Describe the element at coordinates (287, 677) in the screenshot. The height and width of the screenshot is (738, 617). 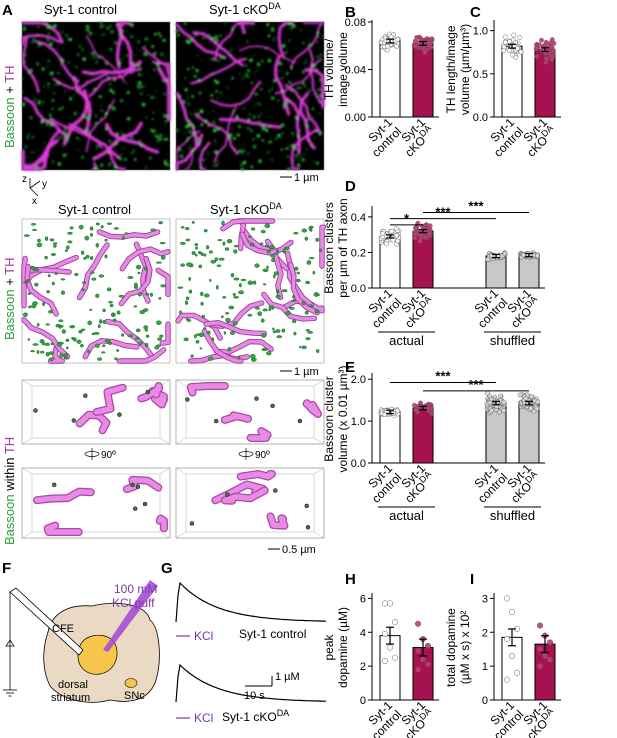
I see `g-scale-y: 1 µM` at that location.